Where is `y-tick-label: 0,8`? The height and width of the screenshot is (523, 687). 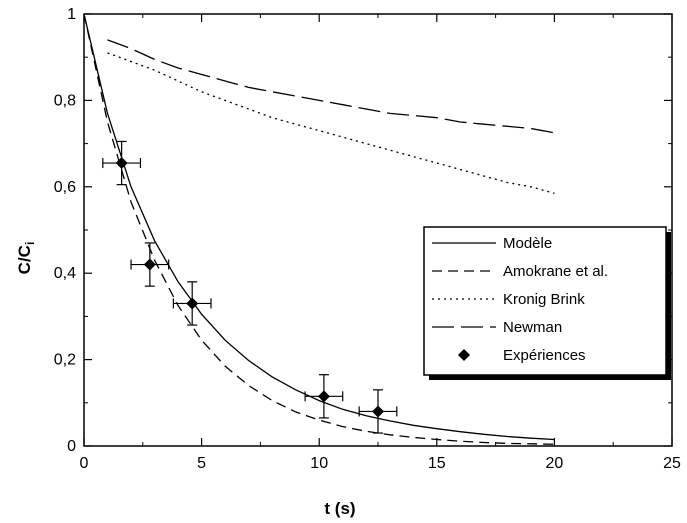 y-tick-label: 0,8 is located at coordinates (65, 100).